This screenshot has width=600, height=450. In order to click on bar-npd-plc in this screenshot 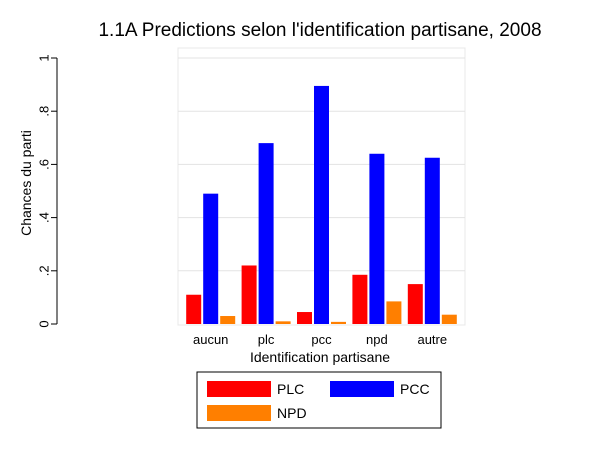, I will do `click(283, 322)`.